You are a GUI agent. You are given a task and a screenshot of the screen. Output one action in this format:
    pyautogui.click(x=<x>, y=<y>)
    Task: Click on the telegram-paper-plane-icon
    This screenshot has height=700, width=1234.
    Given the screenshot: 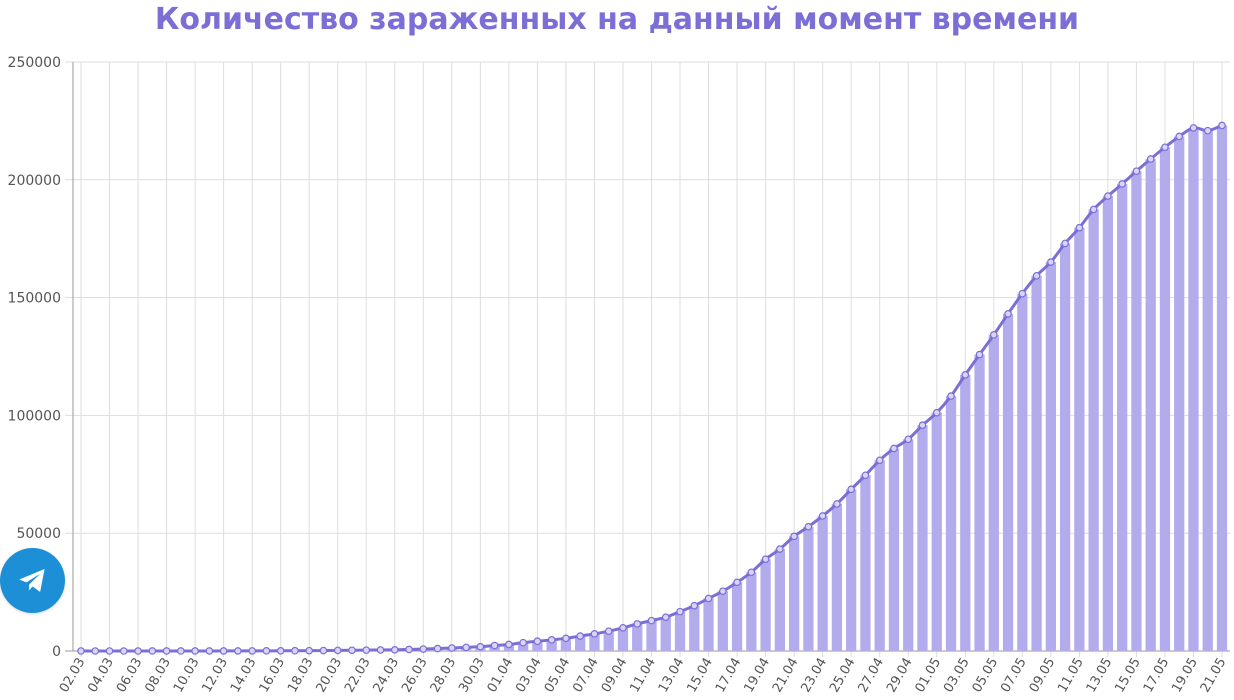 What is the action you would take?
    pyautogui.click(x=32, y=580)
    